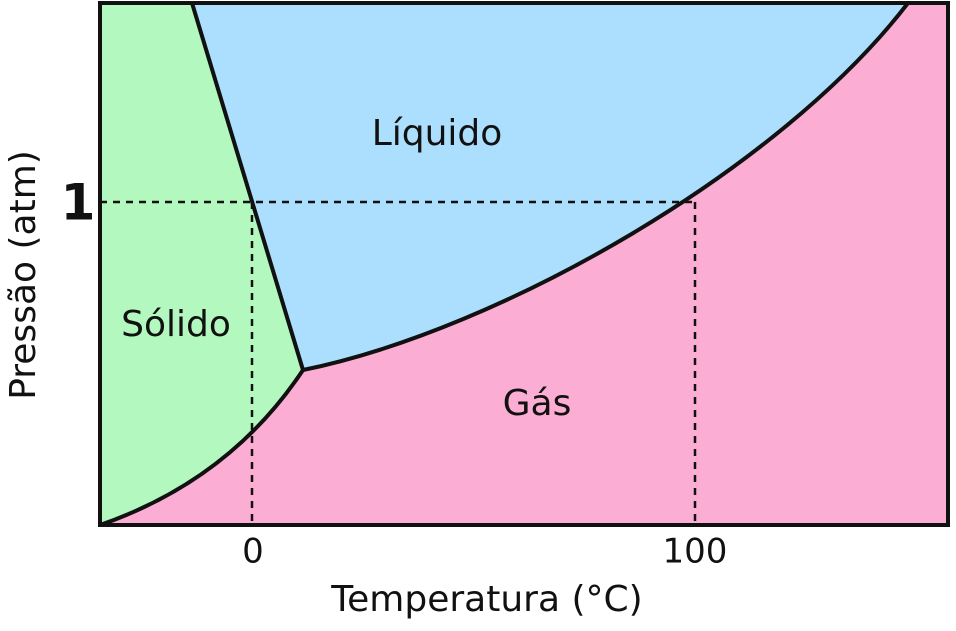 The height and width of the screenshot is (631, 956). I want to click on y-mark: 1, so click(78, 203).